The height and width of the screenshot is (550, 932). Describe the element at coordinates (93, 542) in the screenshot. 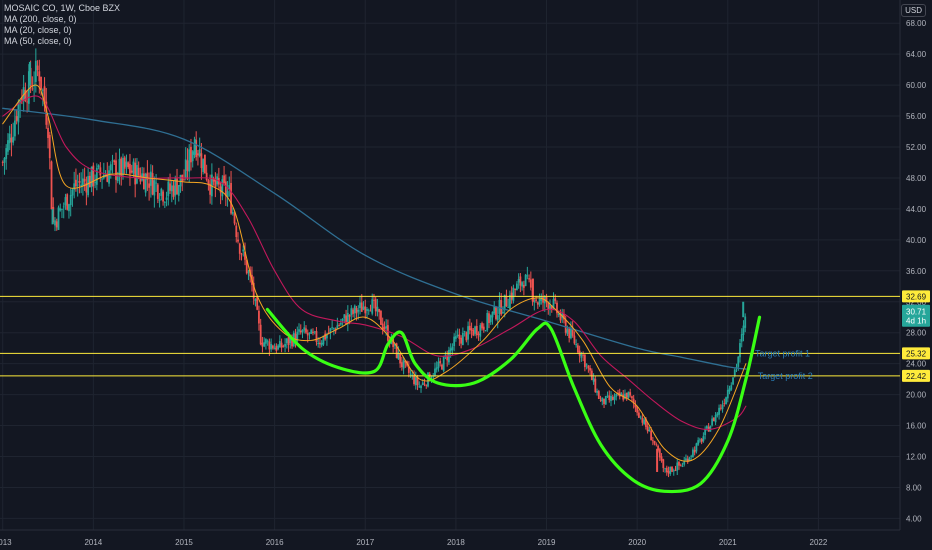

I see `x-tick-label: 2014` at that location.